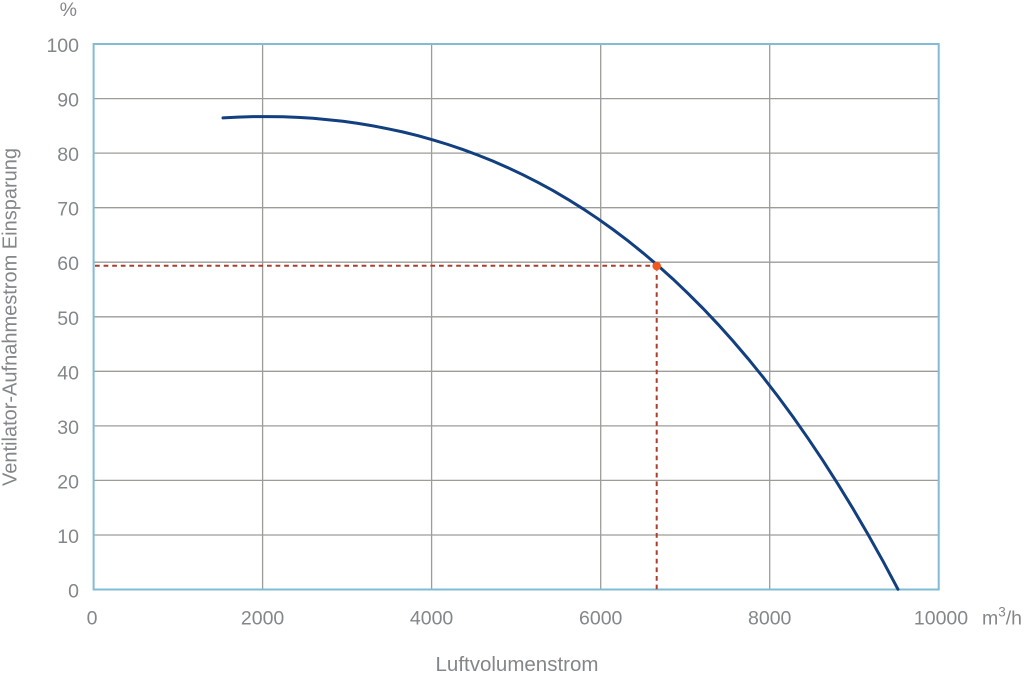 The width and height of the screenshot is (1024, 675). What do you see at coordinates (68, 264) in the screenshot?
I see `svg-text: 60` at bounding box center [68, 264].